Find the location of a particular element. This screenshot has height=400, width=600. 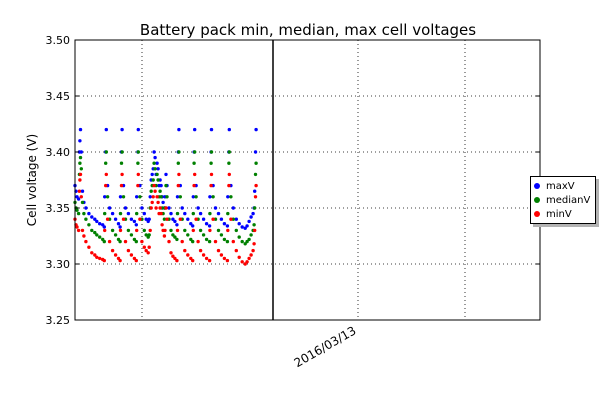

legend-label: maxV is located at coordinates (560, 186).